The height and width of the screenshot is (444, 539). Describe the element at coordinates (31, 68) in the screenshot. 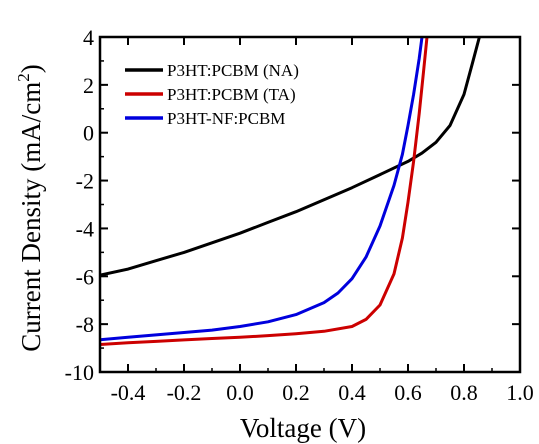

I see `y-axis-label-close: )` at that location.